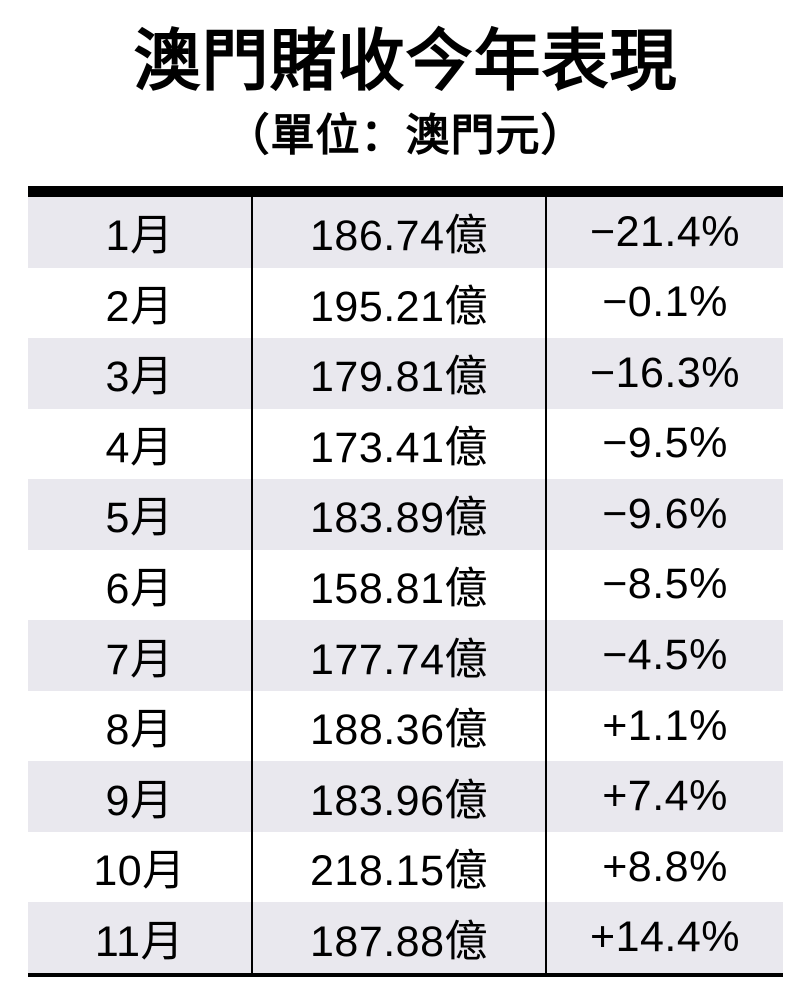  Describe the element at coordinates (665, 513) in the screenshot. I see `change-cell: −9.6%` at that location.